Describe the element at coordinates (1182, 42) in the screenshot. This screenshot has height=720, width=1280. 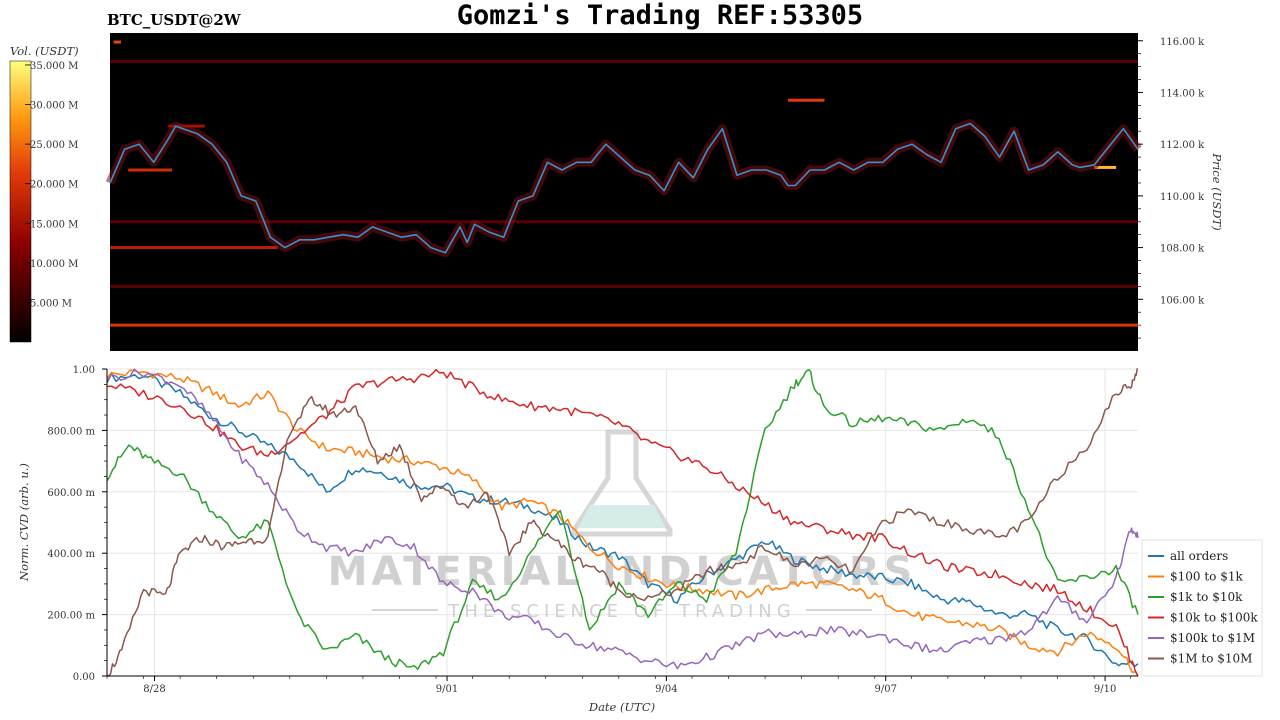
I see `price-tick-label: 116.00 k` at that location.